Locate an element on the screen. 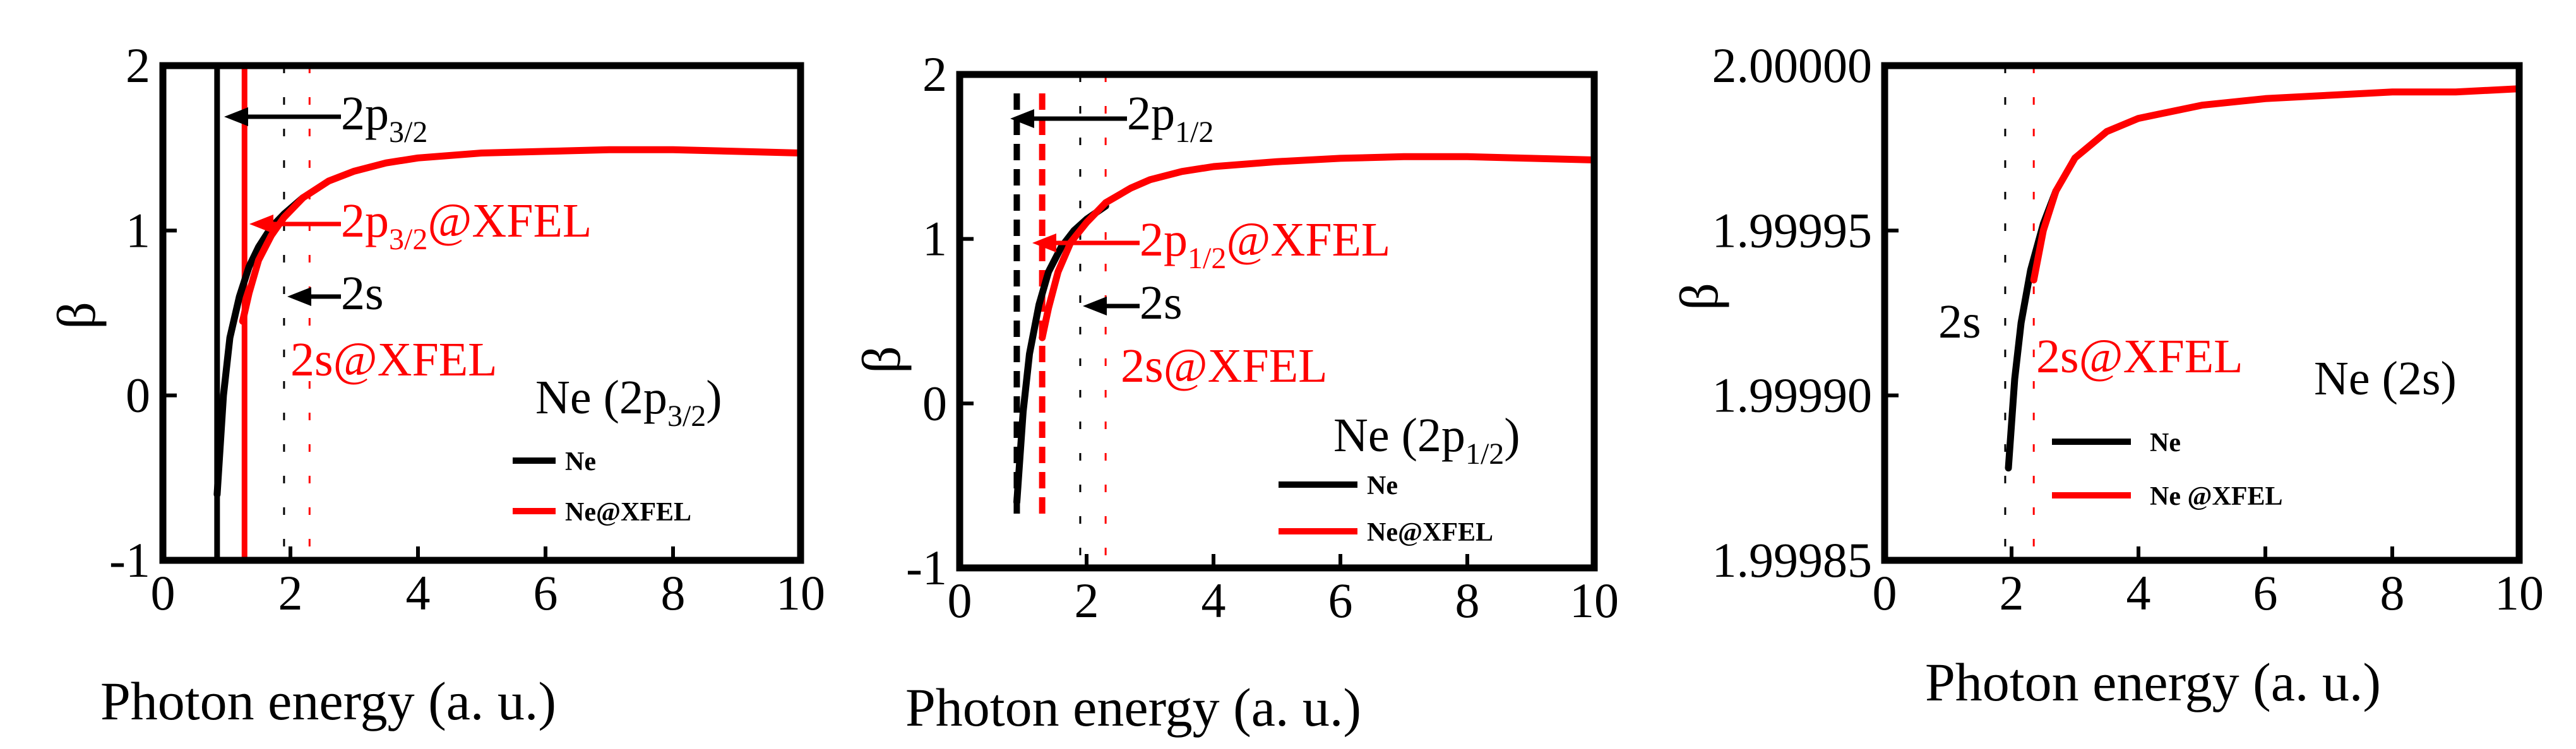 The image size is (2576, 749). label-2p12: 2p1/2 is located at coordinates (1170, 118).